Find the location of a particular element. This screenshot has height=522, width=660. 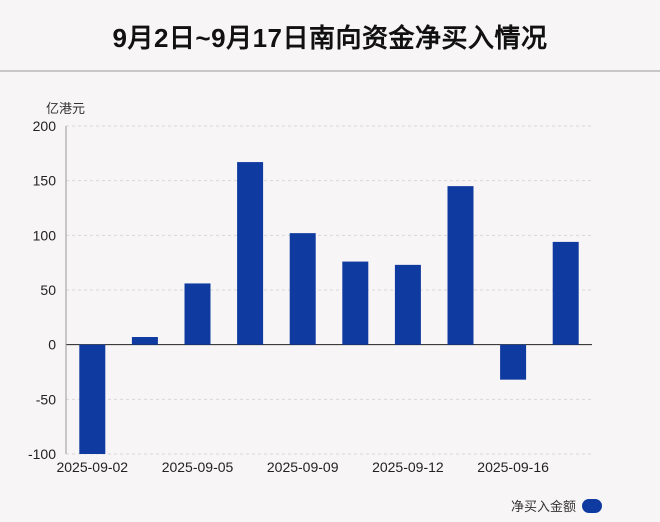

y-tick-label: -50 is located at coordinates (46, 399).